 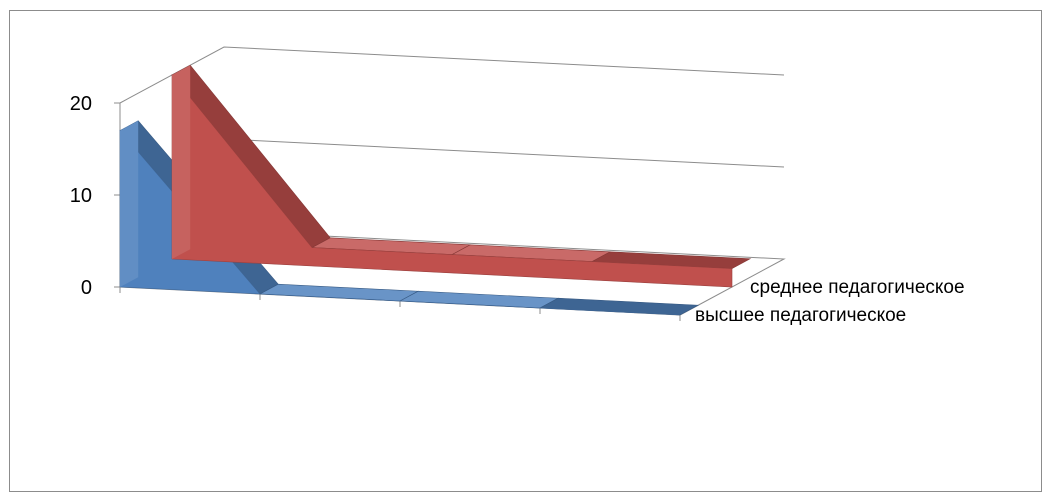 I want to click on y-tick-label: 0, so click(x=86, y=288).